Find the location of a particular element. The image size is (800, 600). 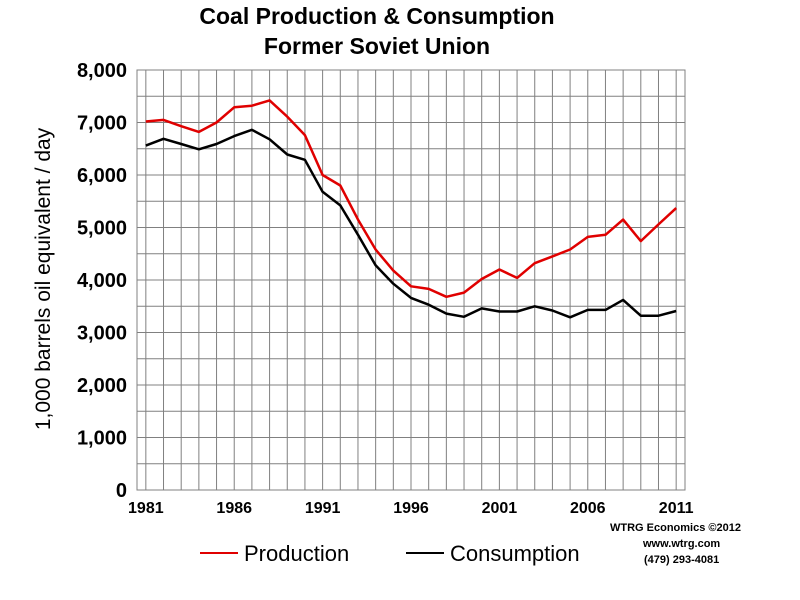

y-tick-label: 3,000 is located at coordinates (102, 334).